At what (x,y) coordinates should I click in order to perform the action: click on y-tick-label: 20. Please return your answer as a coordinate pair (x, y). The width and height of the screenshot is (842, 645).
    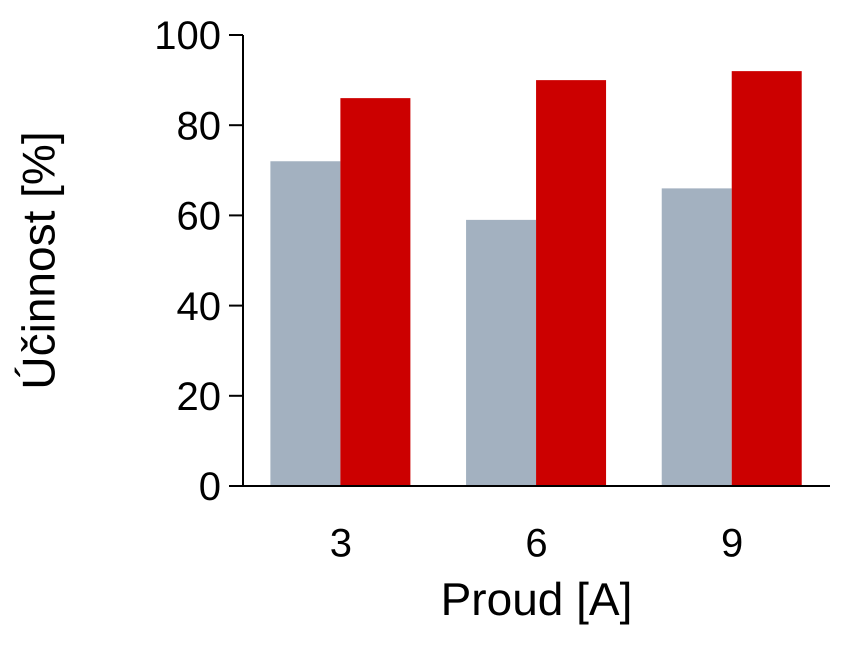
    Looking at the image, I should click on (198, 397).